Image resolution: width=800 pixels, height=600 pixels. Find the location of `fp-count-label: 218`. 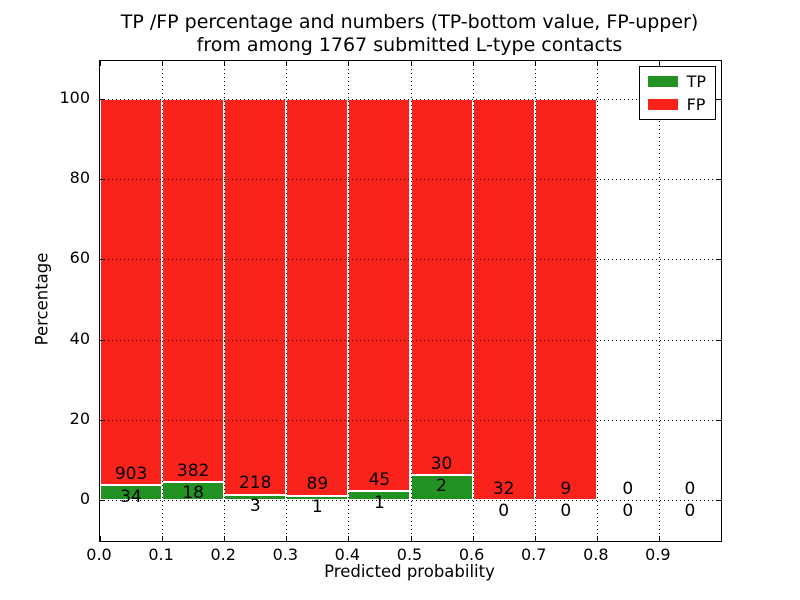

fp-count-label: 218 is located at coordinates (255, 483).